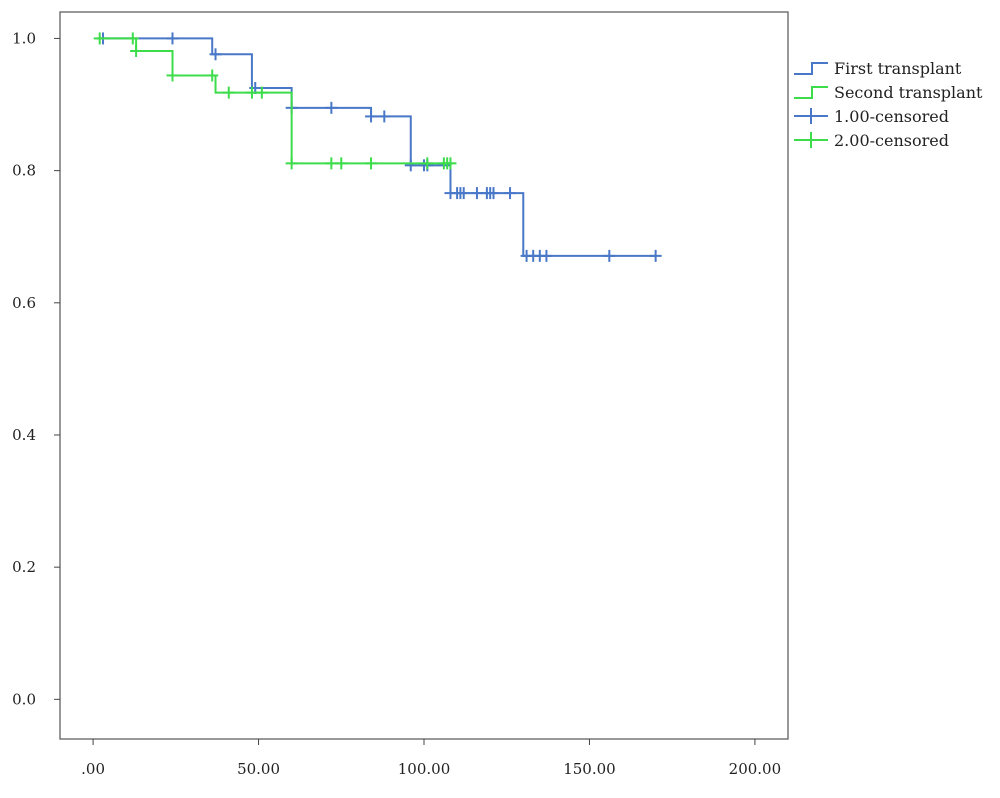 The width and height of the screenshot is (1000, 798). What do you see at coordinates (258, 769) in the screenshot?
I see `x-tick-label: 50.00` at bounding box center [258, 769].